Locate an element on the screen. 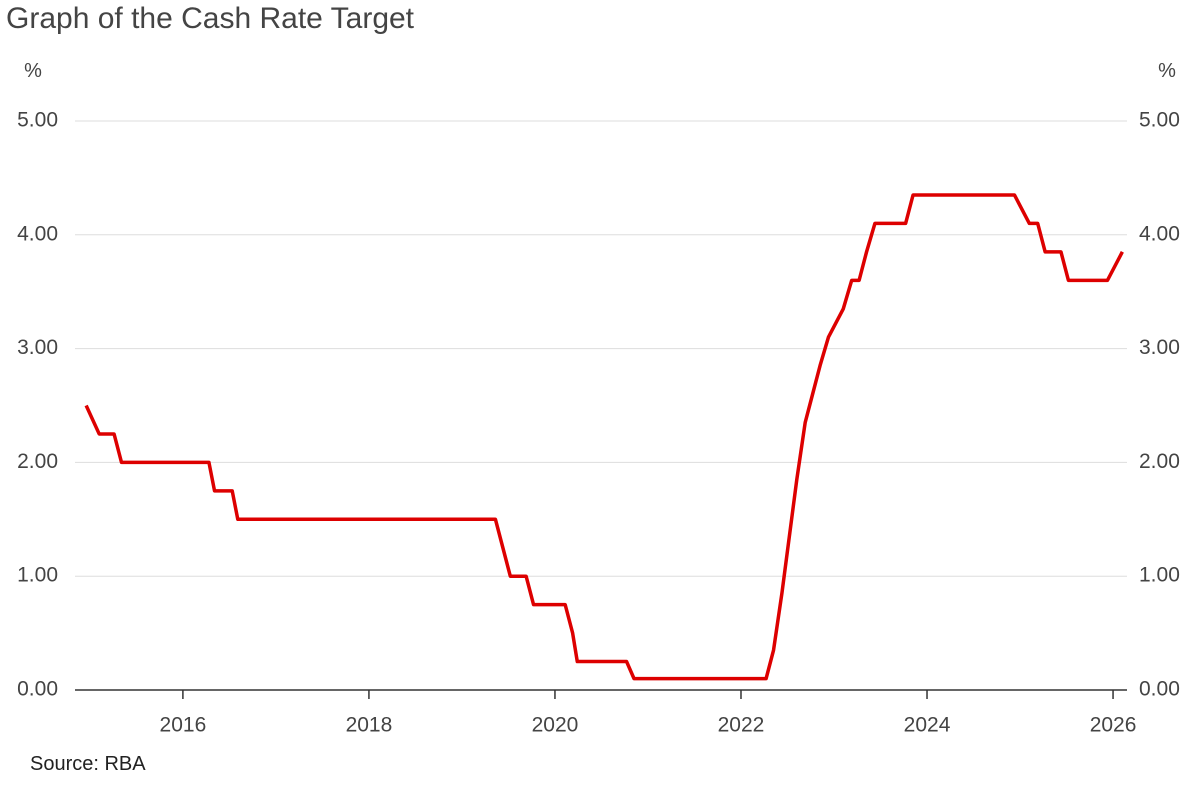  y2-tick-label: 0.00 is located at coordinates (1159, 689).